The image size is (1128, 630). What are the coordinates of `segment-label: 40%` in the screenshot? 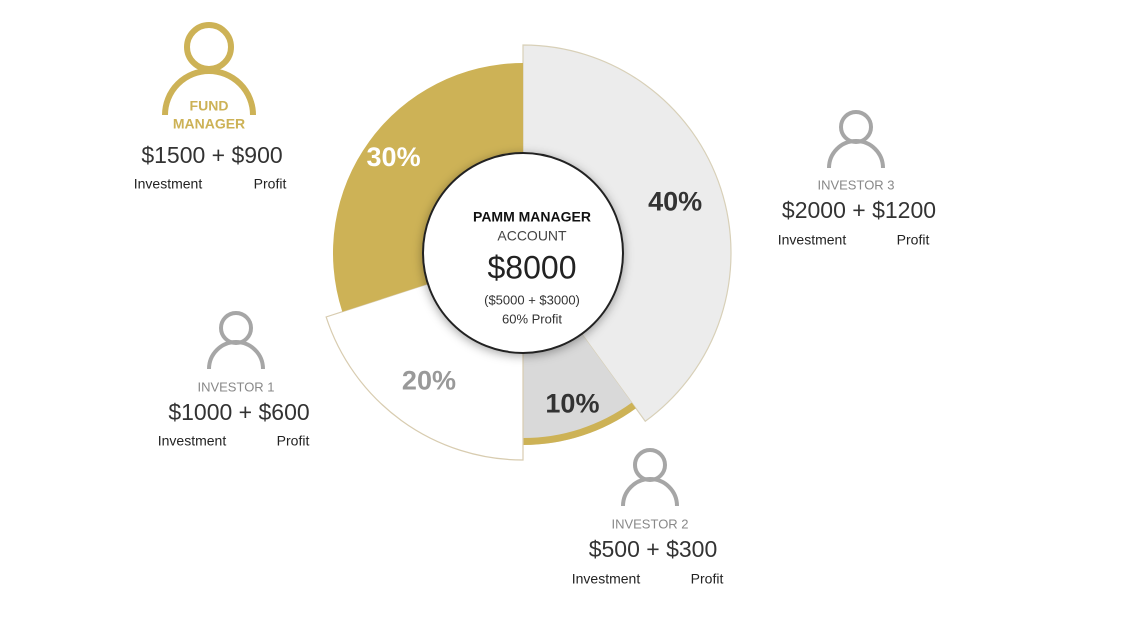 It's located at (675, 202).